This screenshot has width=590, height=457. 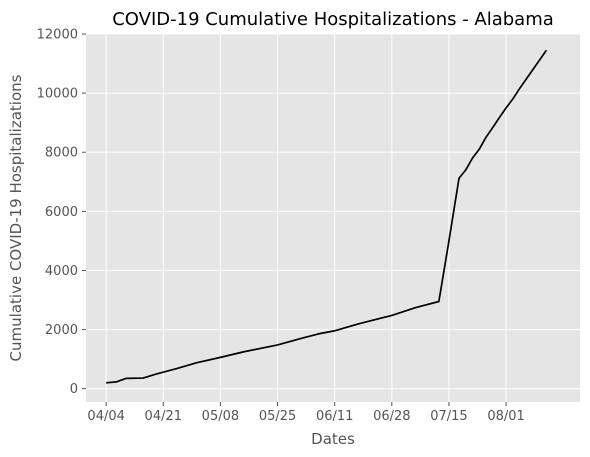 What do you see at coordinates (105, 416) in the screenshot?
I see `x-tick-label: 04/04` at bounding box center [105, 416].